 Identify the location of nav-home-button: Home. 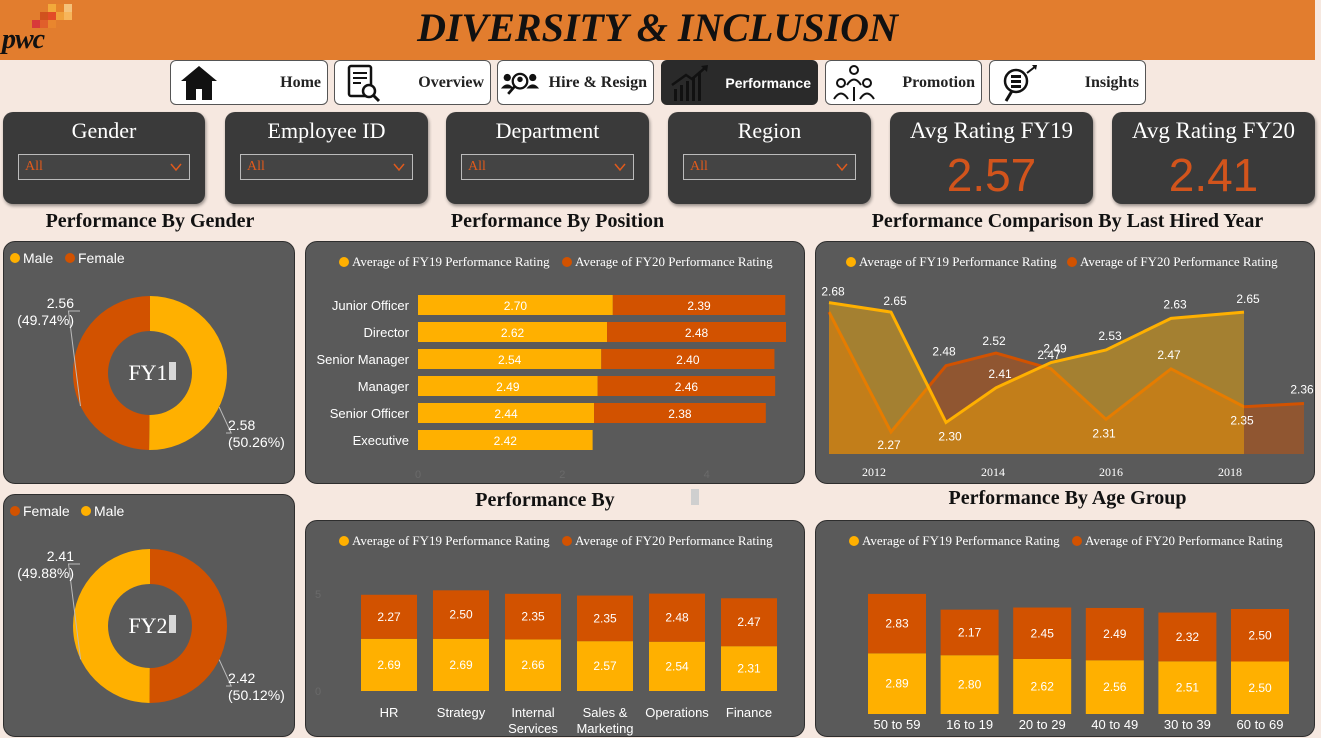
(249, 82).